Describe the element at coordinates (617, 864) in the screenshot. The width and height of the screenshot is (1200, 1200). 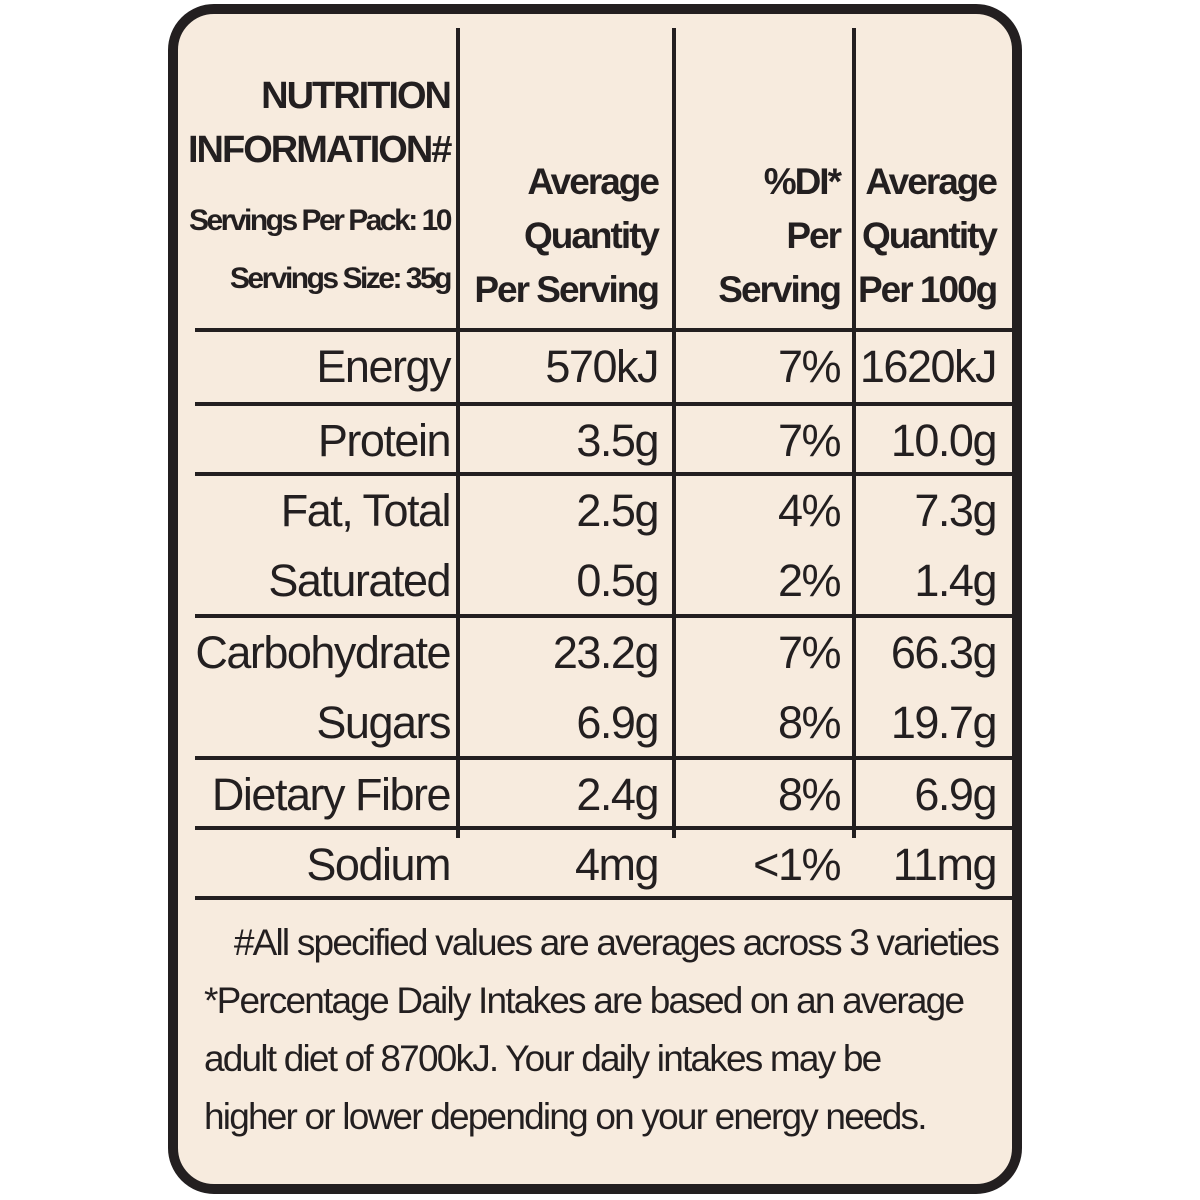
I see `per-serving-value: 4mg` at that location.